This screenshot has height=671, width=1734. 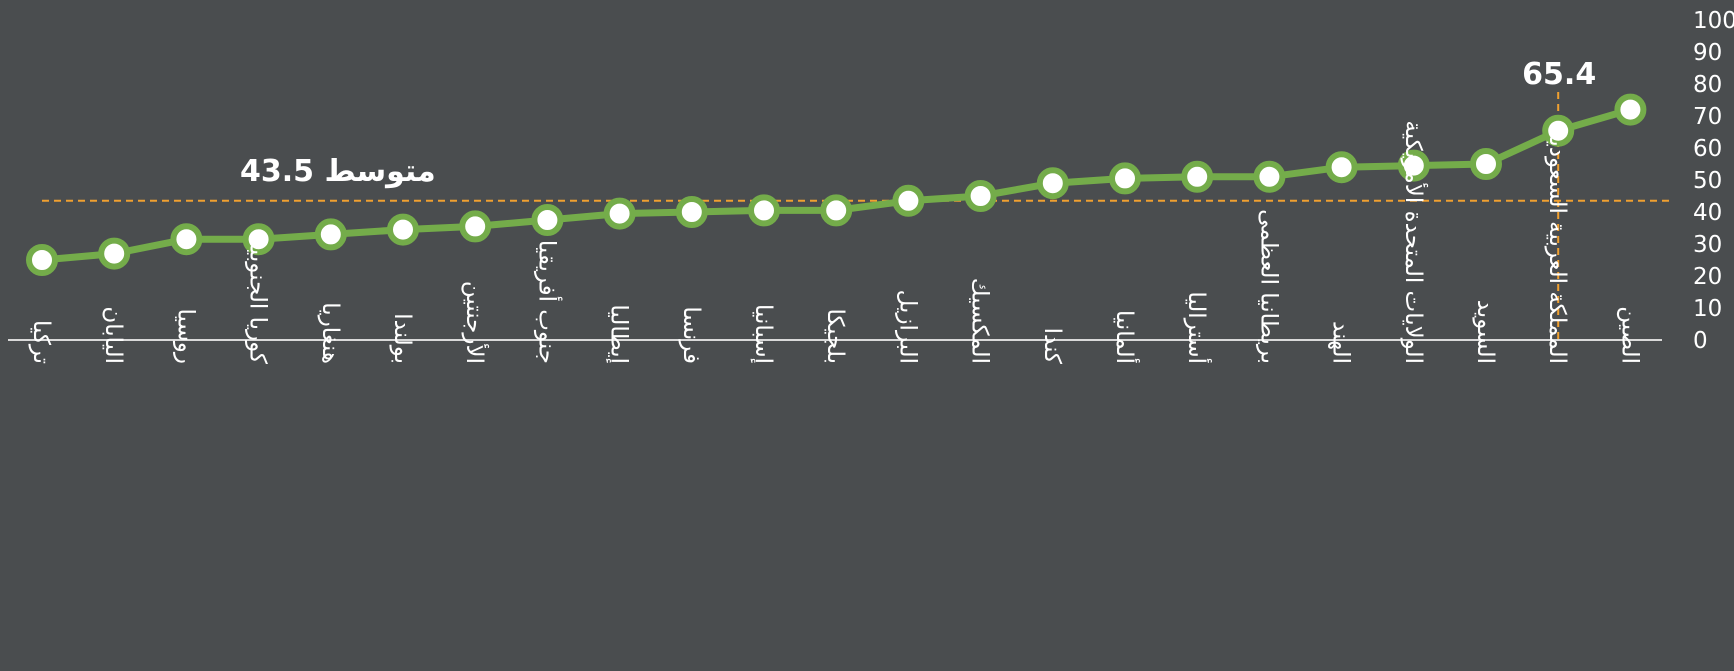 I want to click on x-category-label: الصين, so click(x=1629, y=335).